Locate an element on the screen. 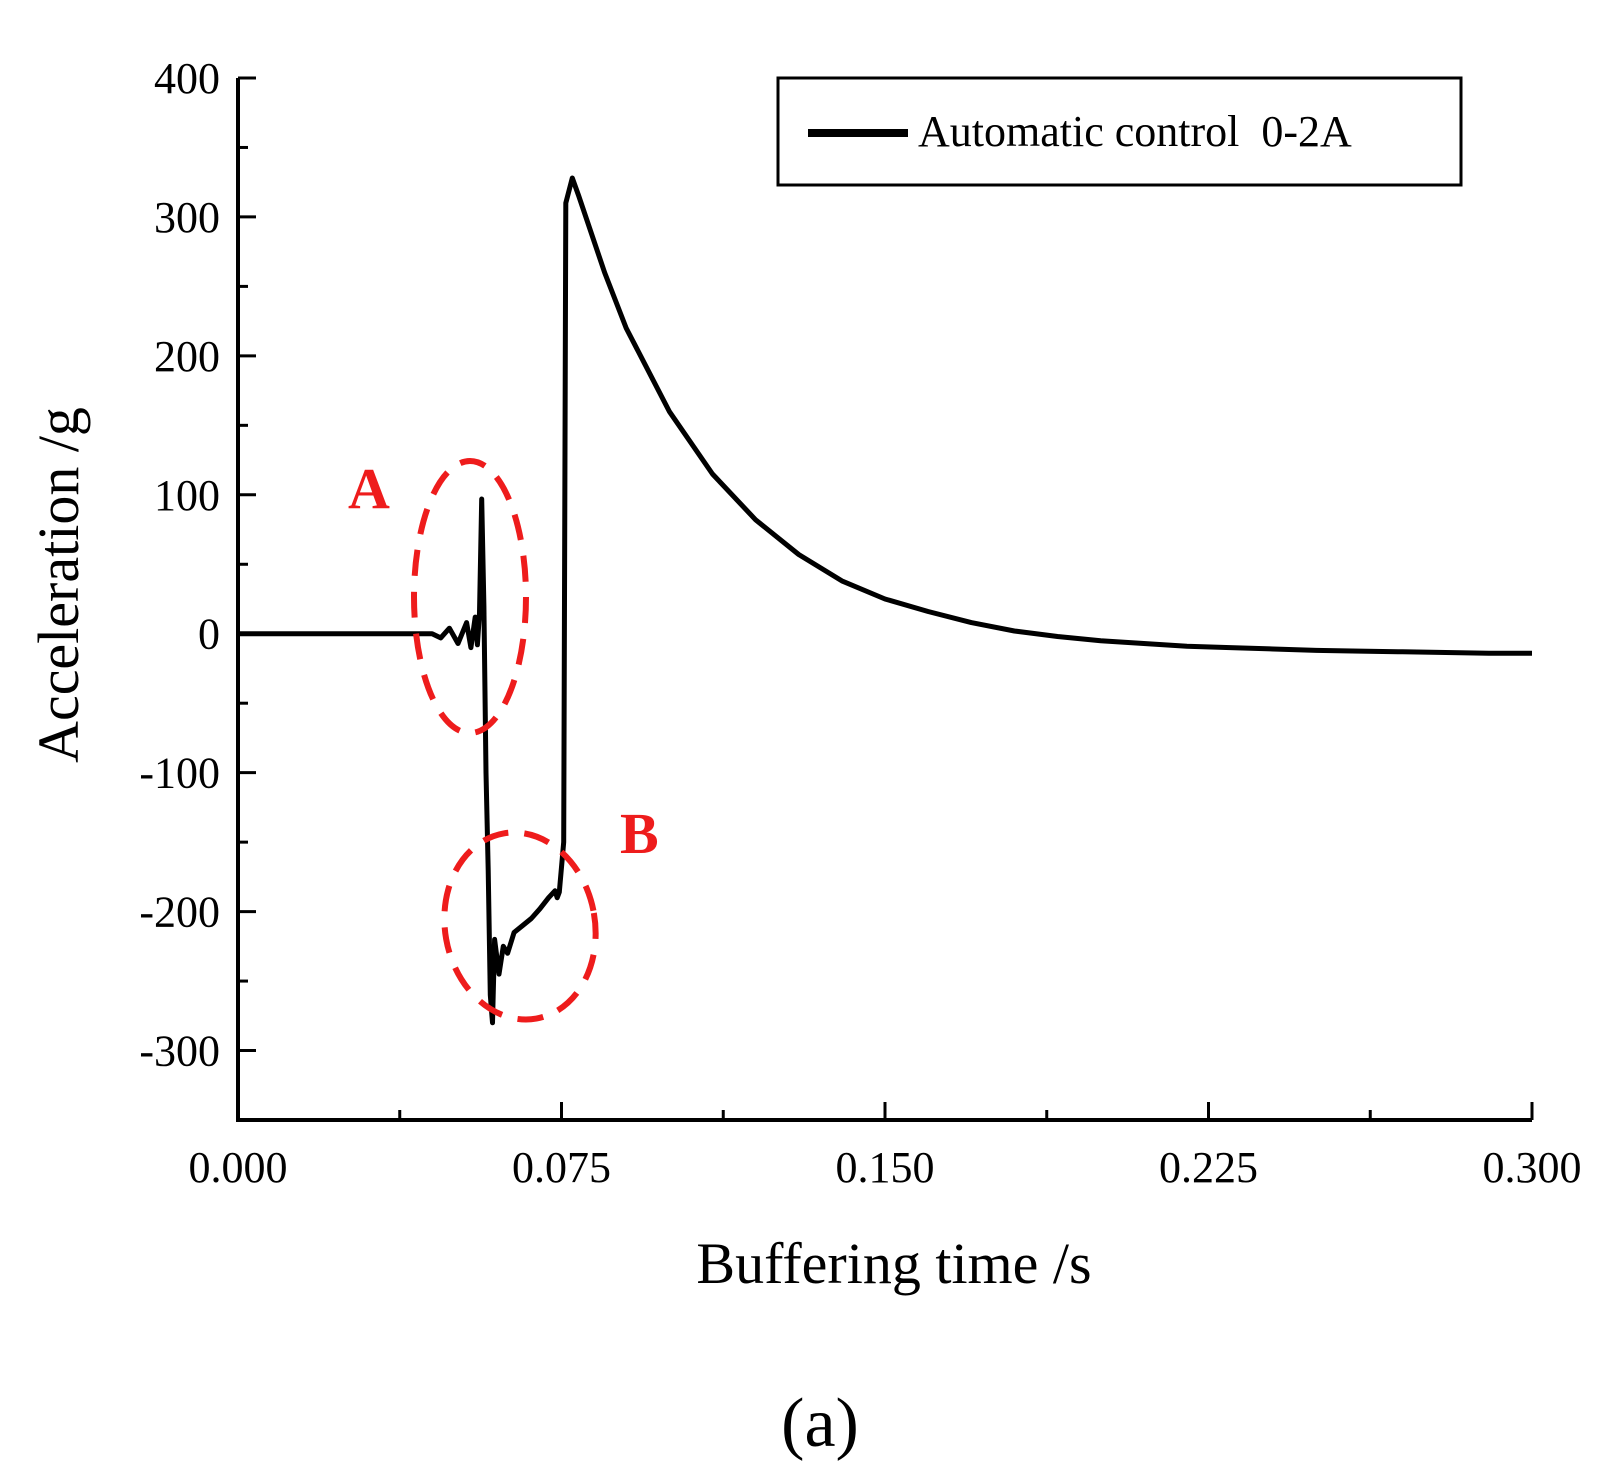 The height and width of the screenshot is (1477, 1603). y-tick-label: 100 is located at coordinates (187, 495).